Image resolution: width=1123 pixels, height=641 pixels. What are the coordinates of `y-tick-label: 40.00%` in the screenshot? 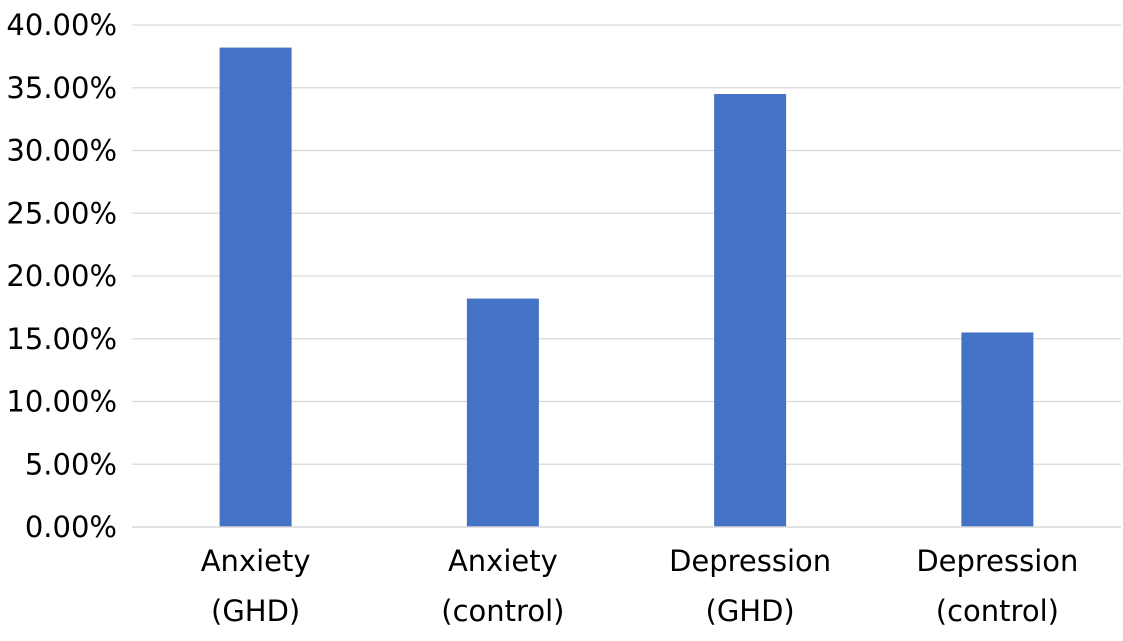 It's located at (61, 25).